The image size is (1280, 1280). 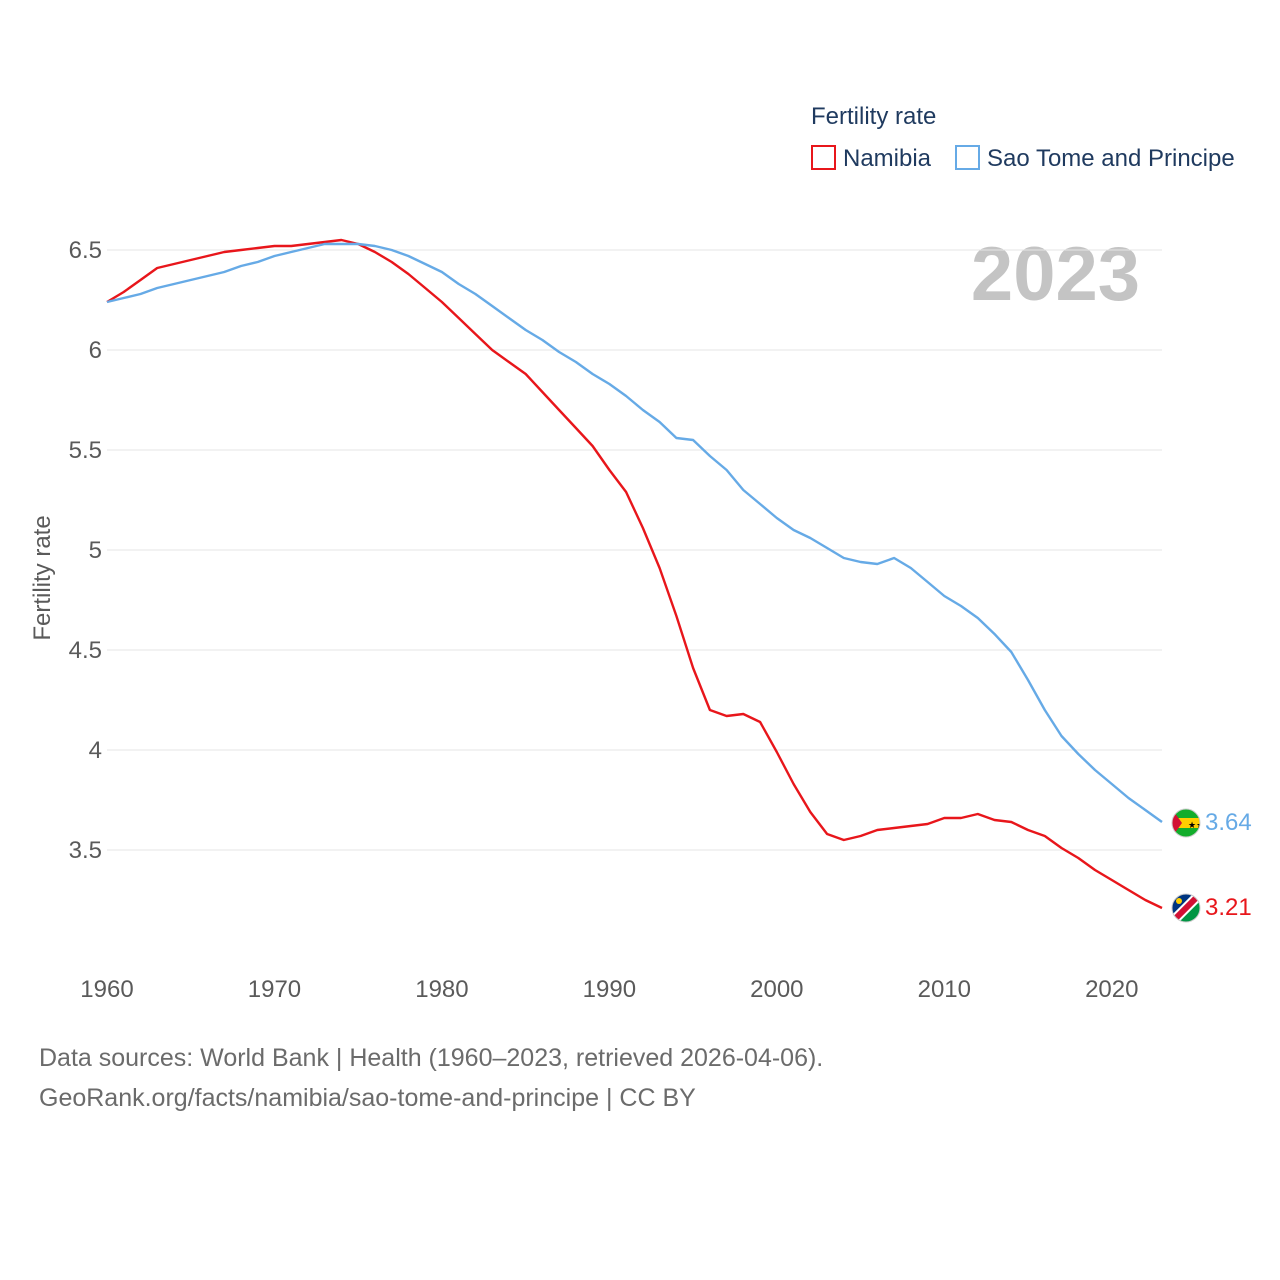 I want to click on end-value-sao-tome: 3.64, so click(x=1228, y=822).